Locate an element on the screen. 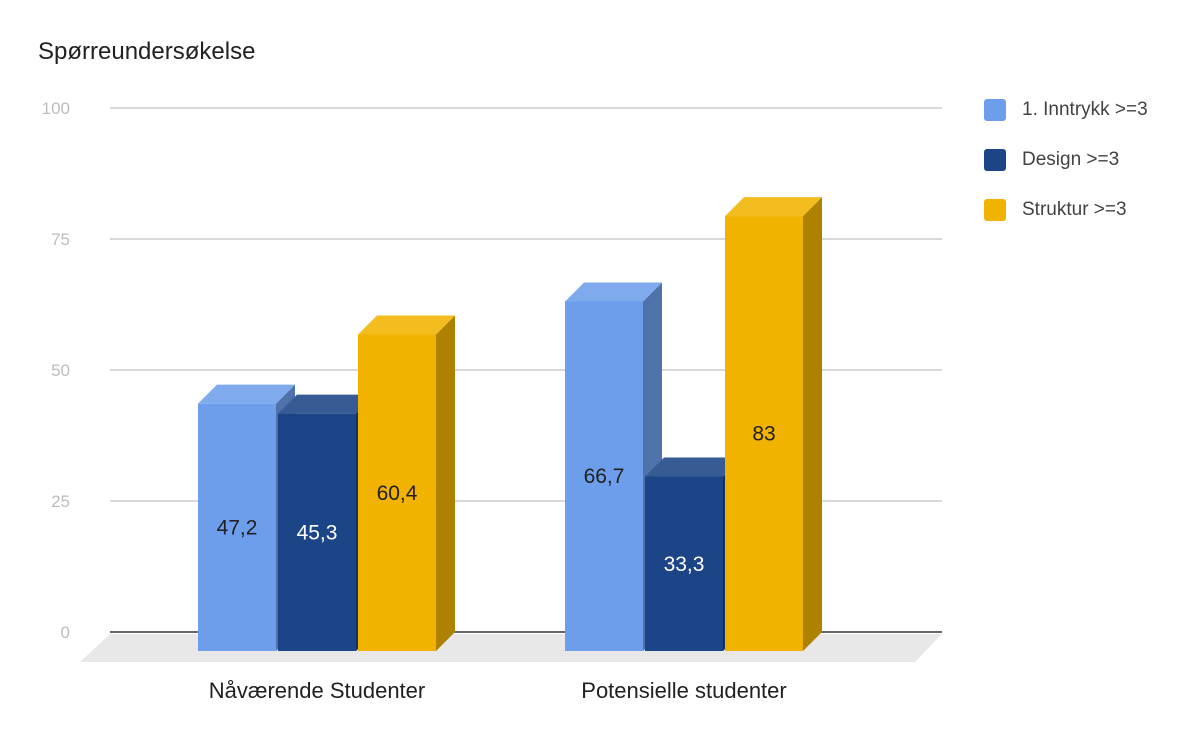  y-tick-label: 50 is located at coordinates (60, 370).